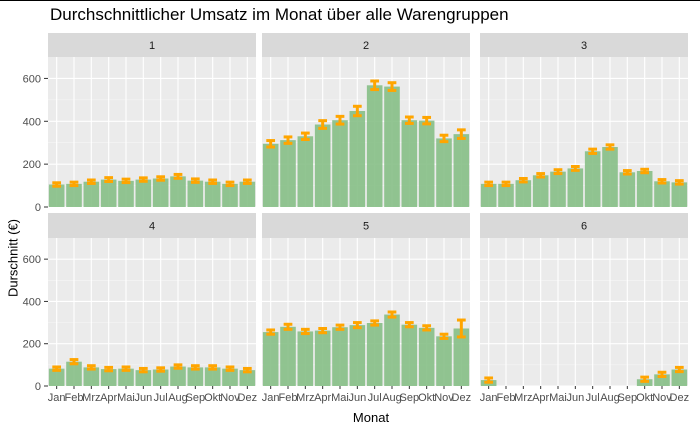 The height and width of the screenshot is (432, 700). I want to click on bar-Mrz, so click(305, 358).